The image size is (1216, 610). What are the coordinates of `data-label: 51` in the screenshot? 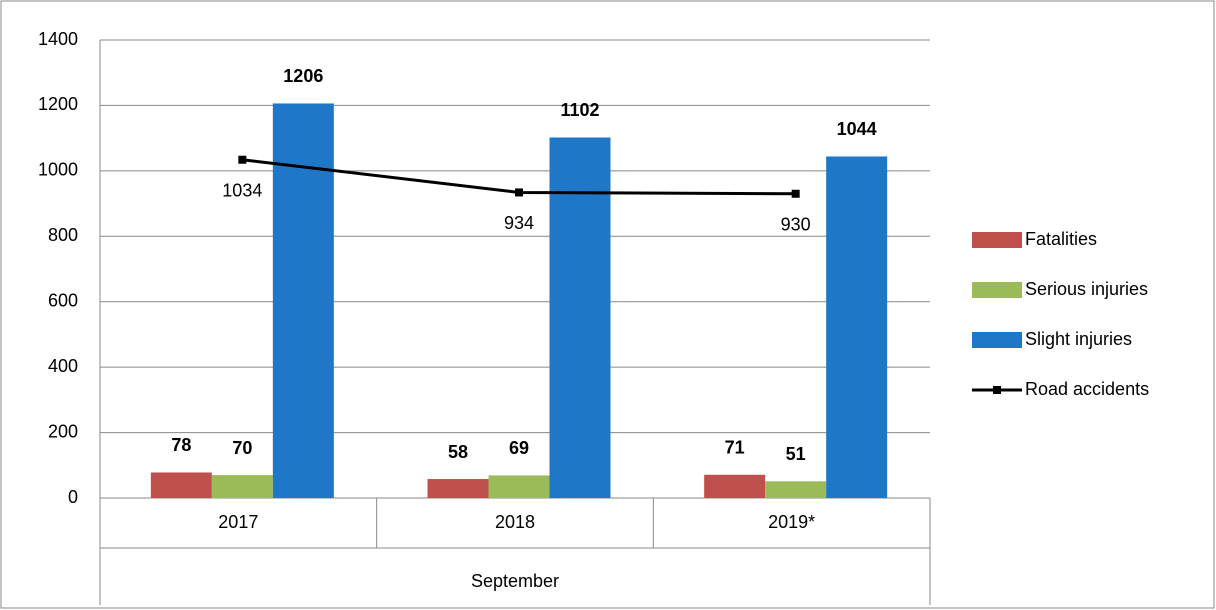 It's located at (796, 454).